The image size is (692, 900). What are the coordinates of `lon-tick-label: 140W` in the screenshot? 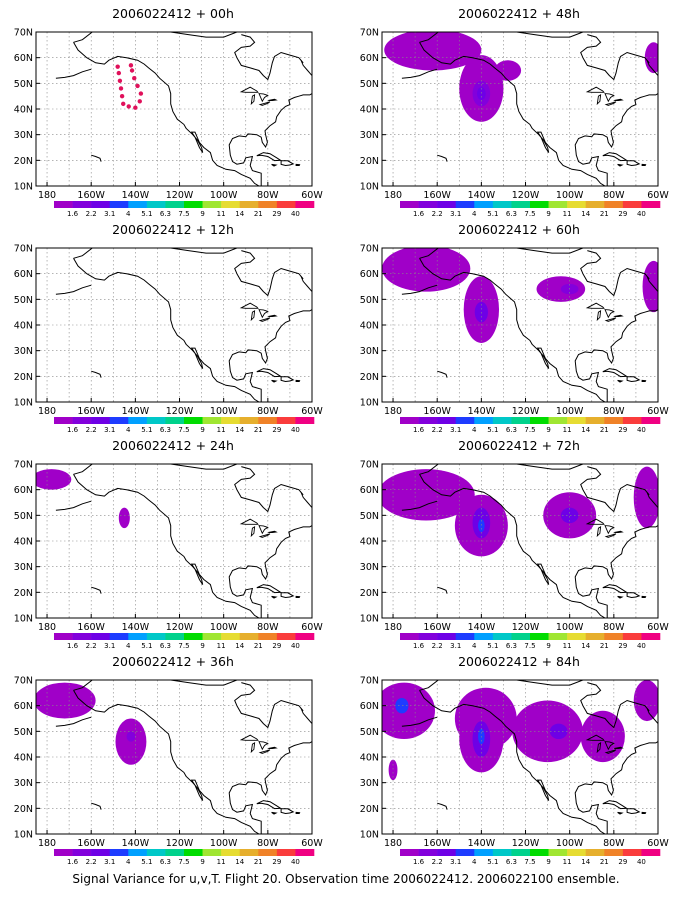 It's located at (136, 627).